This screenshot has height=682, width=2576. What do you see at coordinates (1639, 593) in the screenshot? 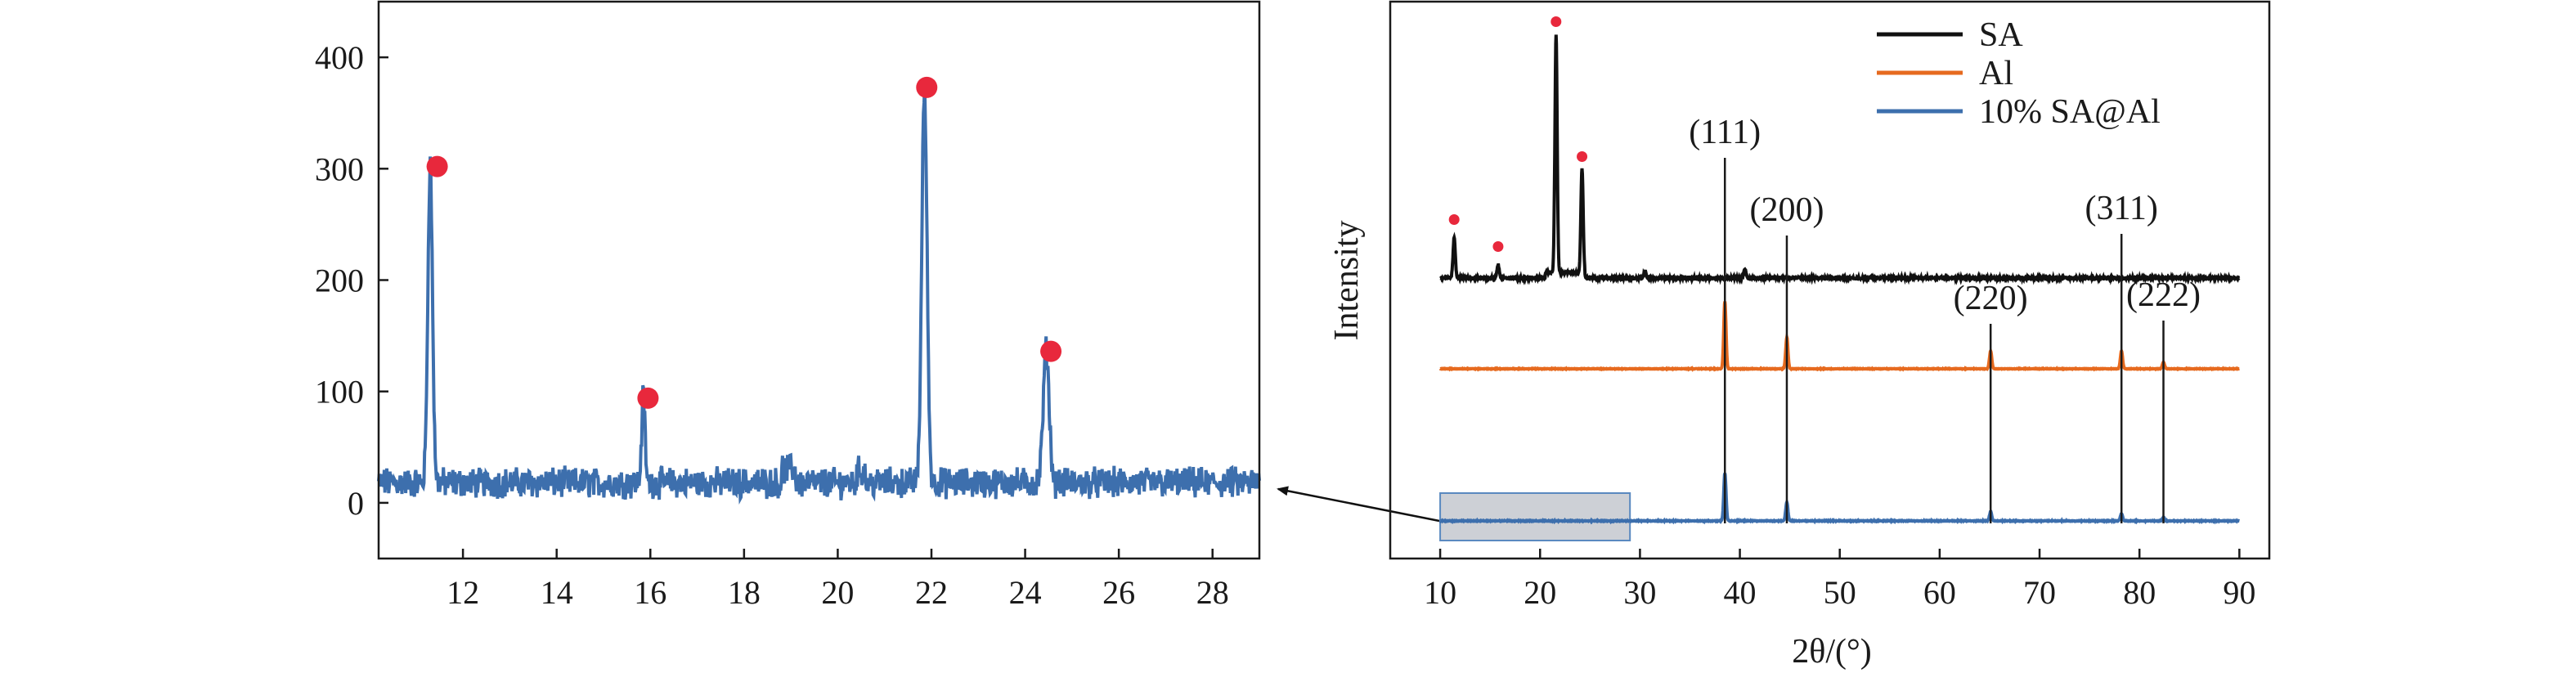
I see `right-x-tick-label: 30` at bounding box center [1639, 593].